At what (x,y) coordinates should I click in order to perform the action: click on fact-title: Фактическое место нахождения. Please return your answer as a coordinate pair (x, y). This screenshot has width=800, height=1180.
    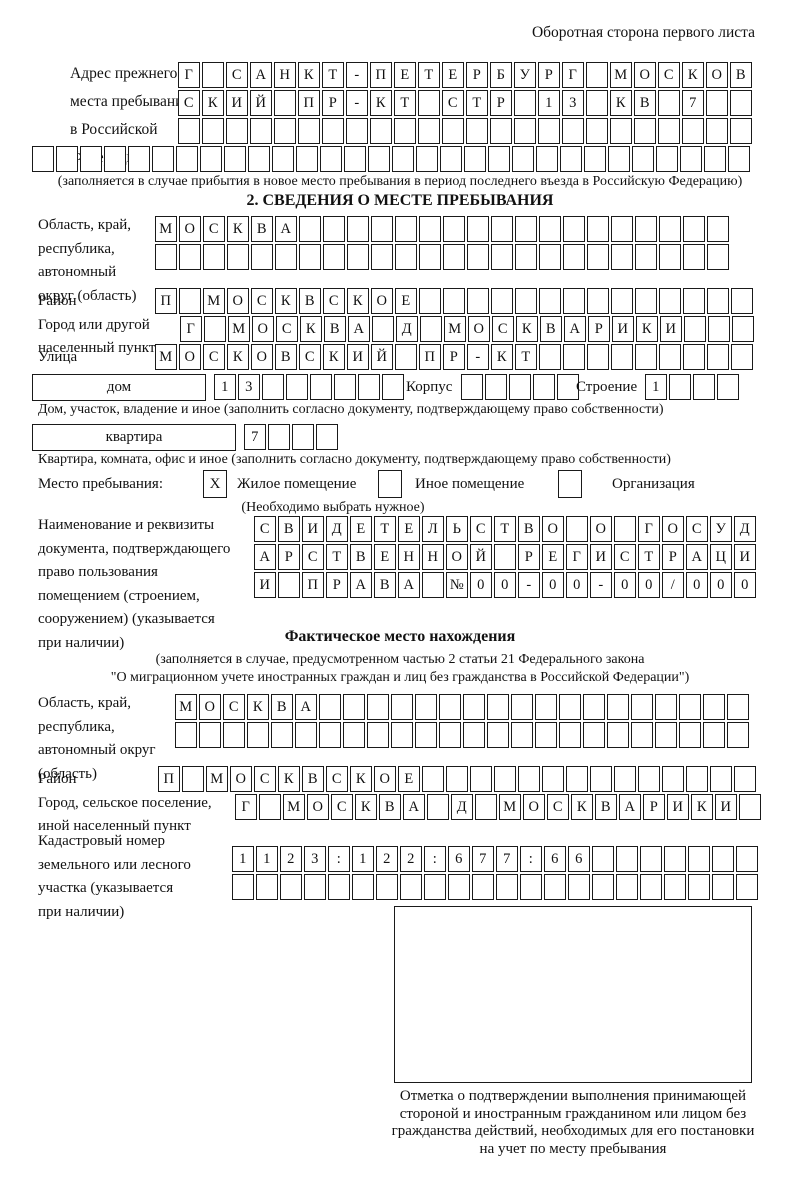
    Looking at the image, I should click on (400, 636).